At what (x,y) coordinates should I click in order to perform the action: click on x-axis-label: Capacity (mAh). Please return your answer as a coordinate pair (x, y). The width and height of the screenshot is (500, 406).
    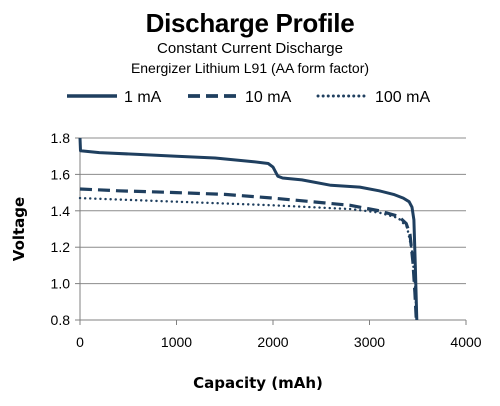
    Looking at the image, I should click on (258, 383).